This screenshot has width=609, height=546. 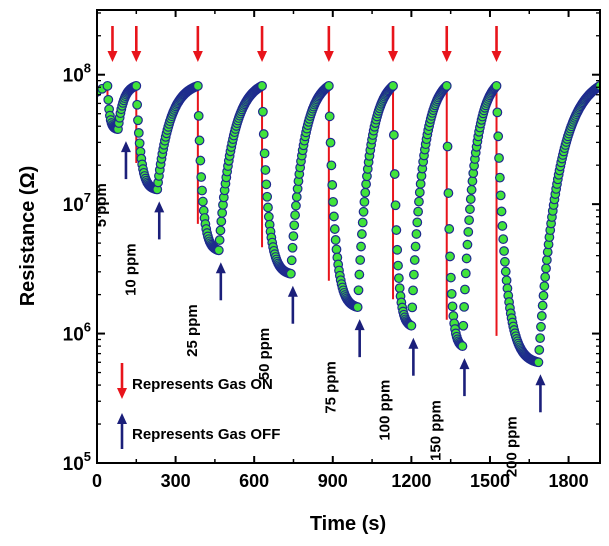 I want to click on concentration-label: 200 ppm, so click(x=511, y=446).